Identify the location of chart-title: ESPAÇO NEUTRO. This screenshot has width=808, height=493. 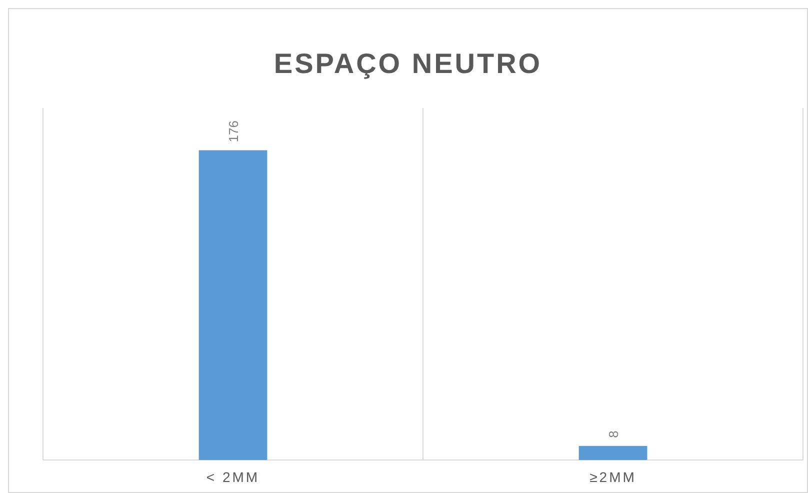
(408, 63).